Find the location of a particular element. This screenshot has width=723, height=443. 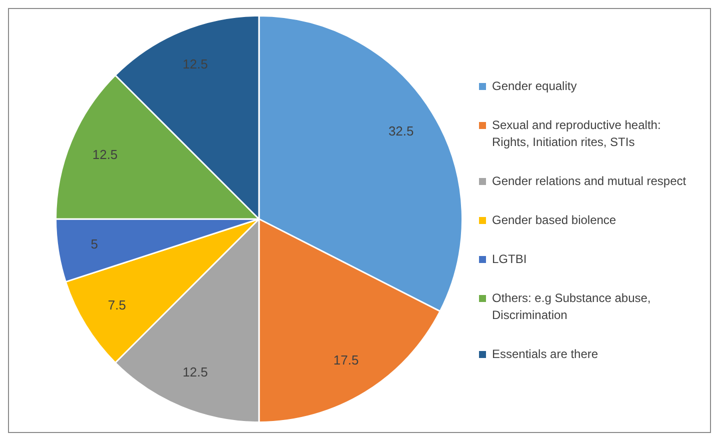

legend-label: Others: e.g Substance abuse, Discrimination is located at coordinates (572, 307).